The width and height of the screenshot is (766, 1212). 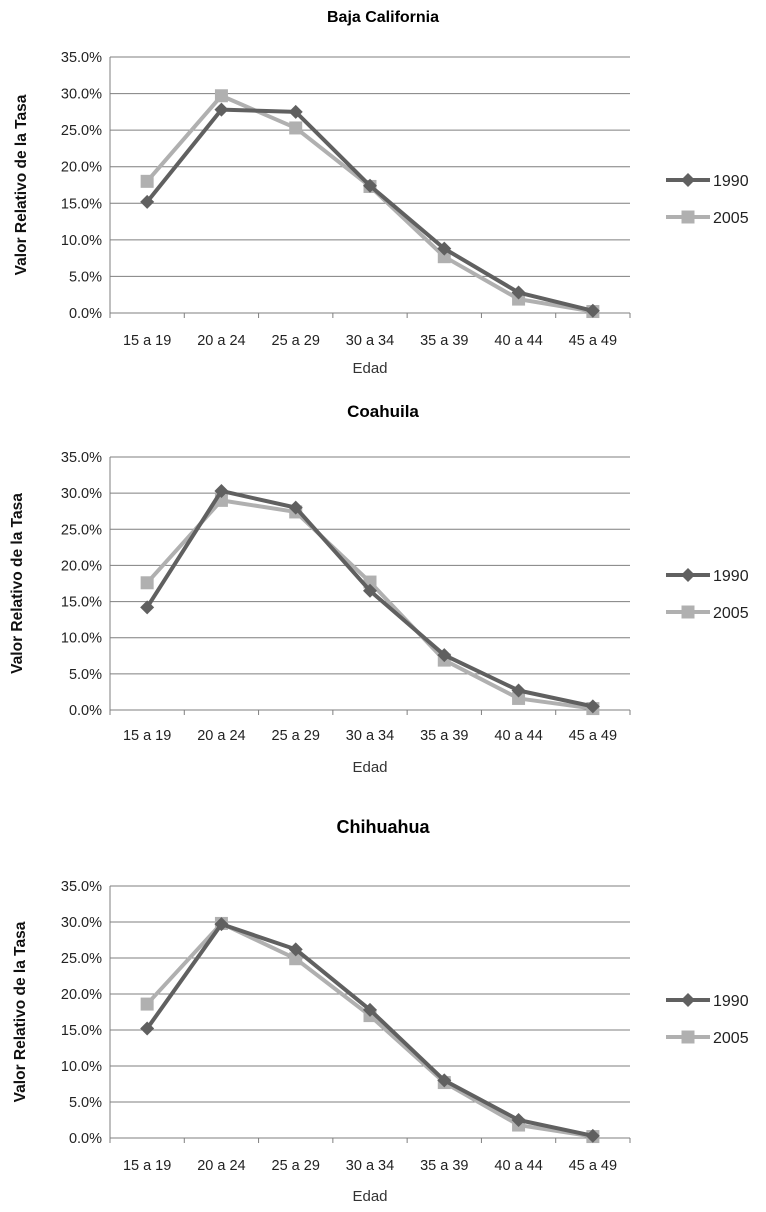 I want to click on series-line-2005, so click(x=369, y=604).